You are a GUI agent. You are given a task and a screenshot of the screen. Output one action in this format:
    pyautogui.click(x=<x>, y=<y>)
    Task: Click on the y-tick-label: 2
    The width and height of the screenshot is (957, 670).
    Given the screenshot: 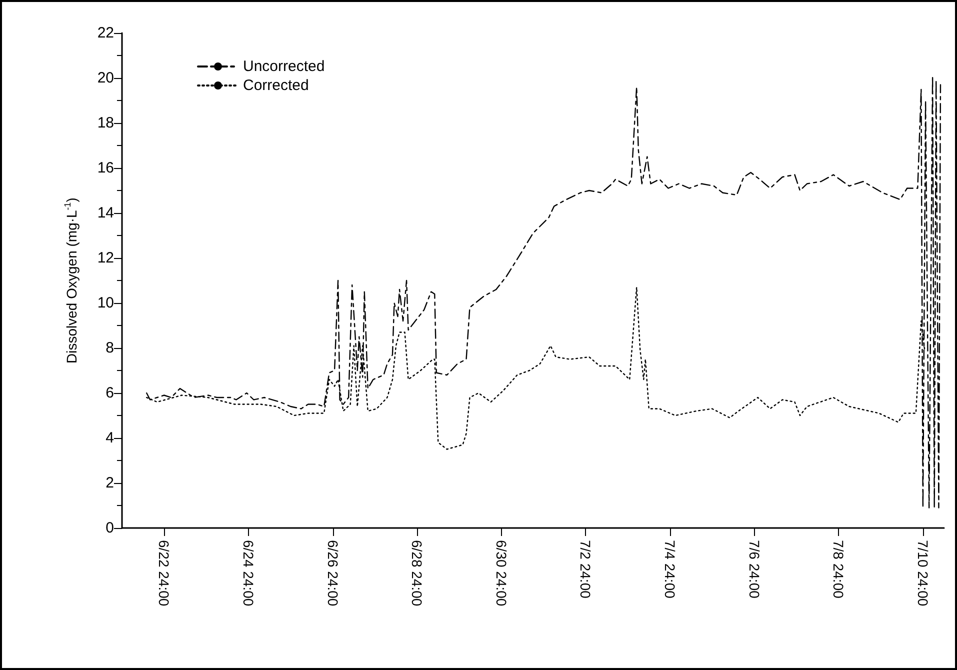 What is the action you would take?
    pyautogui.click(x=110, y=483)
    